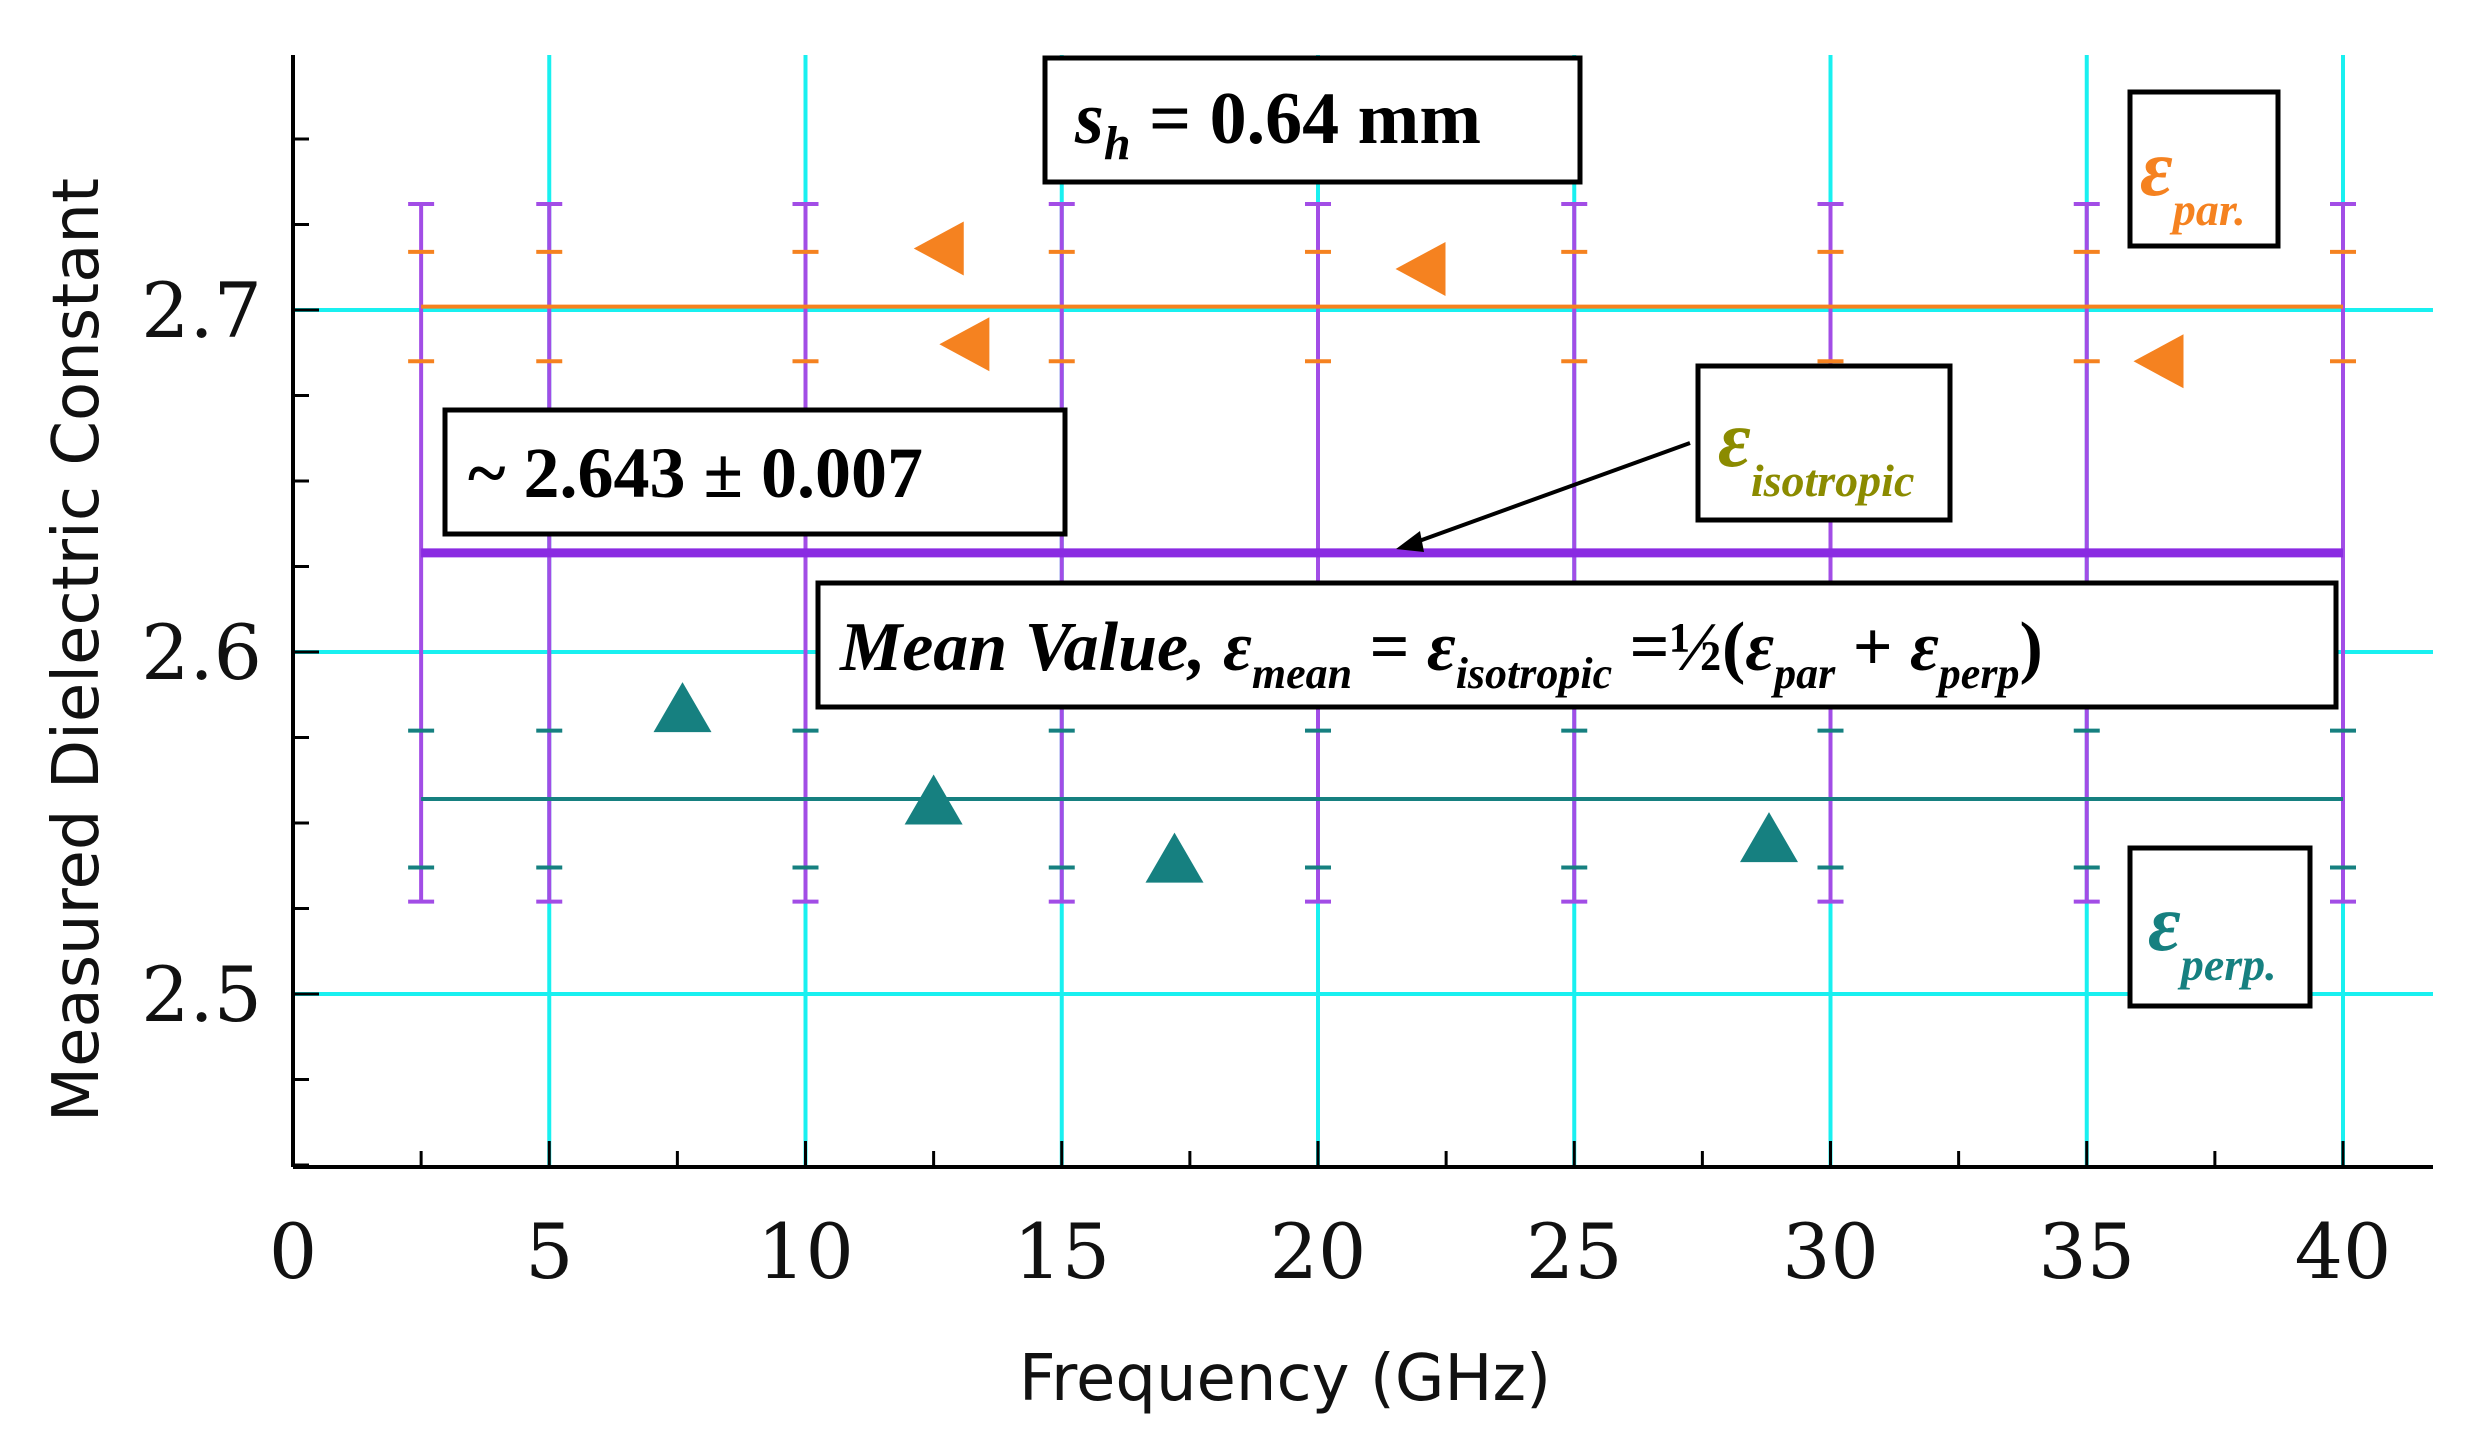  What do you see at coordinates (2343, 1251) in the screenshot?
I see `x-tick-label-40: 40` at bounding box center [2343, 1251].